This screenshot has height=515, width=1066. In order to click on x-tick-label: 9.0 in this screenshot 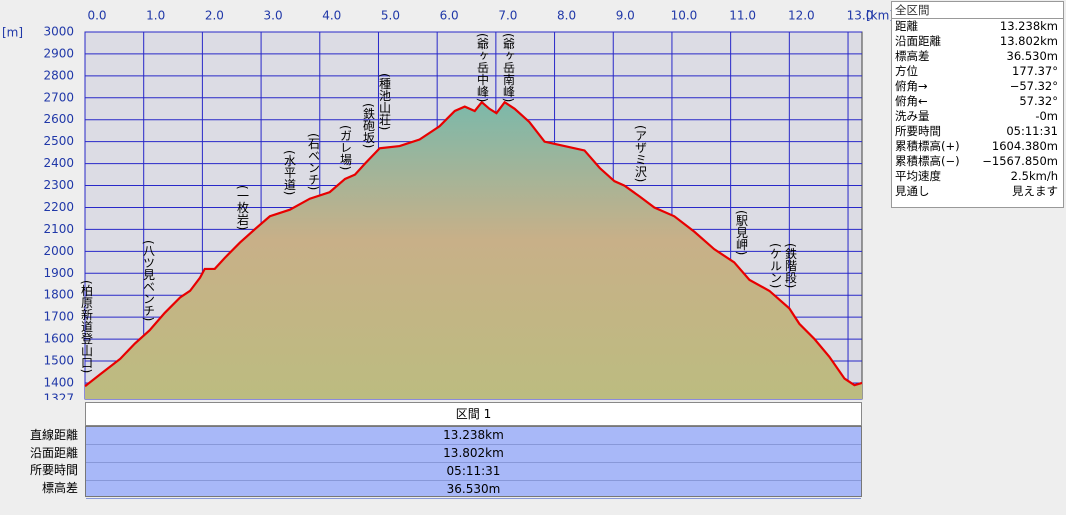, I will do `click(625, 16)`.